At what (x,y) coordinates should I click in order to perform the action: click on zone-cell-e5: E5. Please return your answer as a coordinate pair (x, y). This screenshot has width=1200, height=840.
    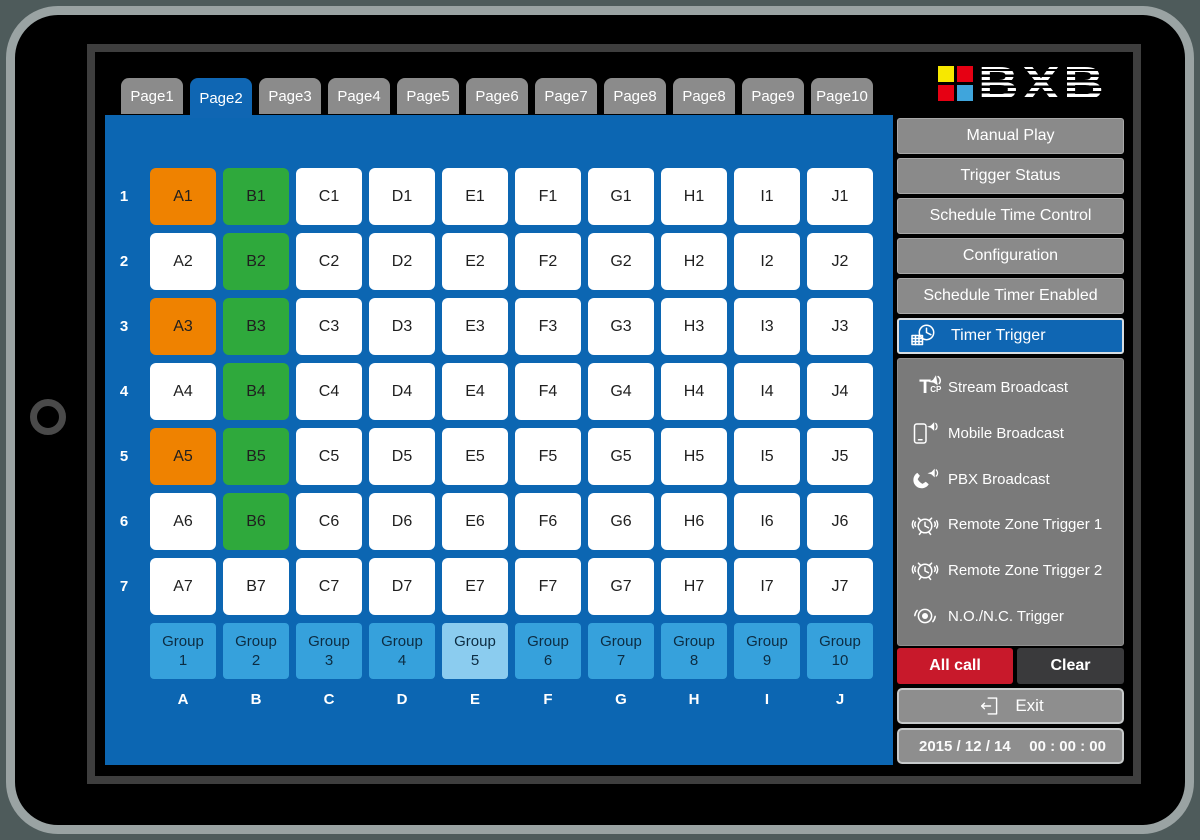
    Looking at the image, I should click on (475, 456).